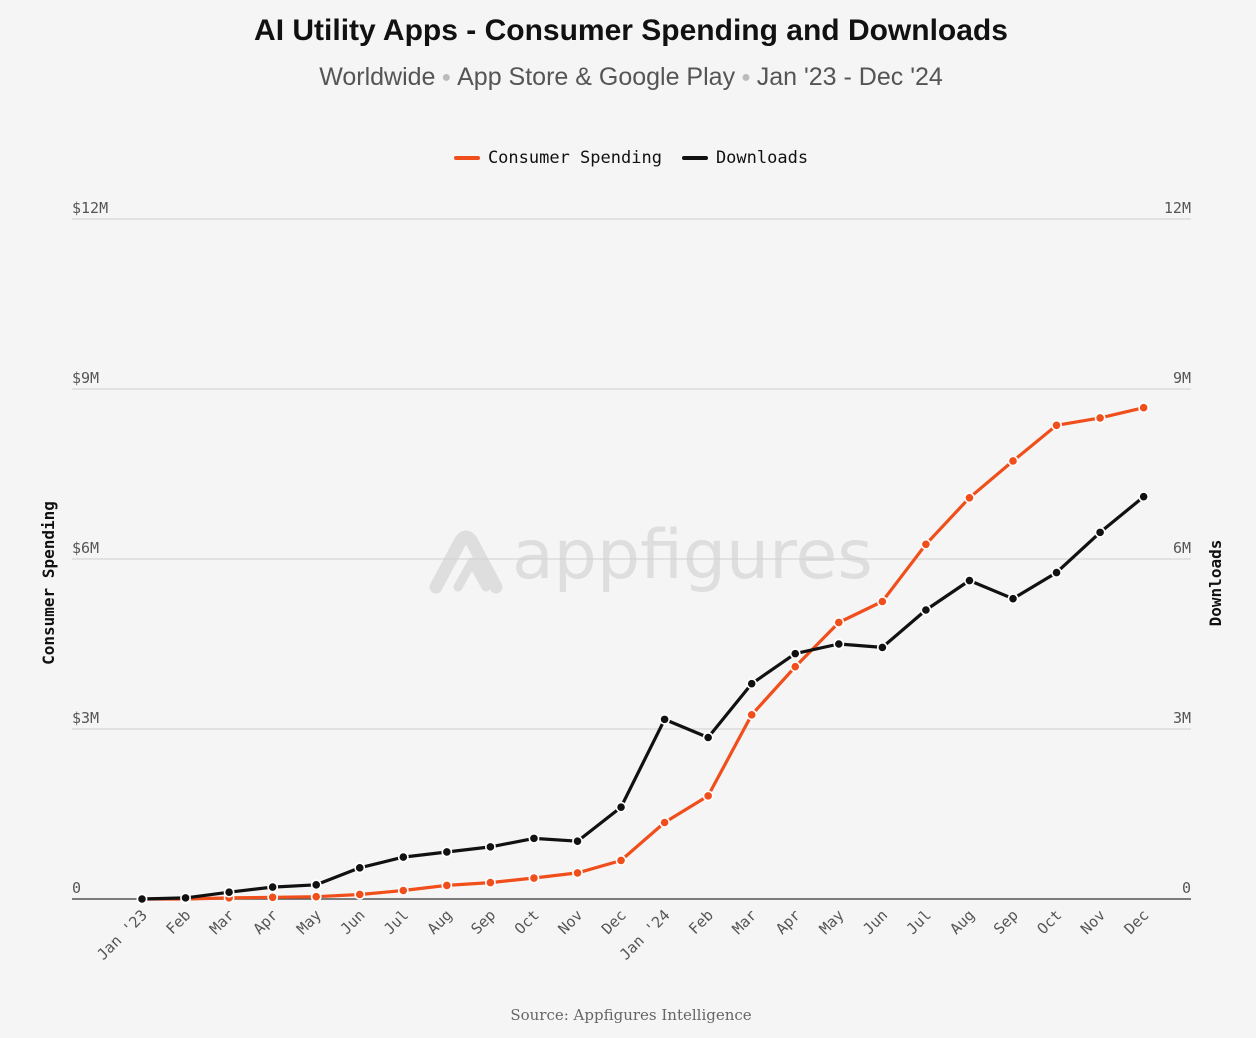 This screenshot has width=1256, height=1038. I want to click on y-right-tick-label: 3M, so click(1182, 718).